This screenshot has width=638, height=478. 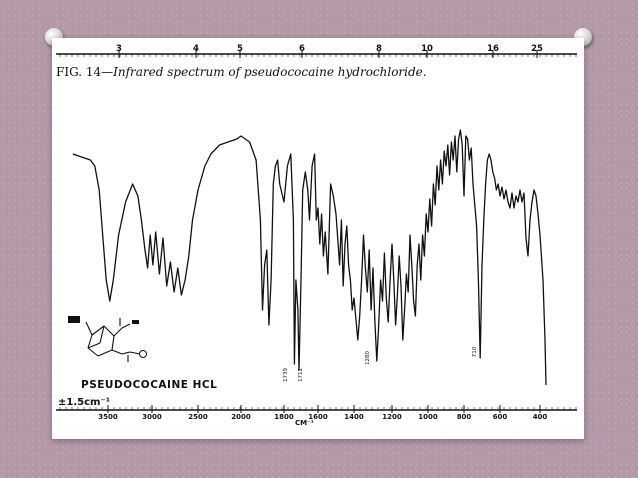 What do you see at coordinates (74, 319) in the screenshot?
I see `structure-n-methyl-mark` at bounding box center [74, 319].